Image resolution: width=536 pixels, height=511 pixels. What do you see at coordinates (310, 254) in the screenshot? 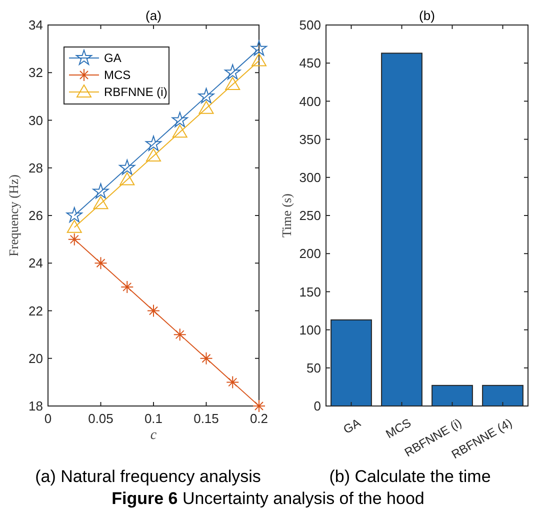
I see `y-tick-label: 200` at bounding box center [310, 254].